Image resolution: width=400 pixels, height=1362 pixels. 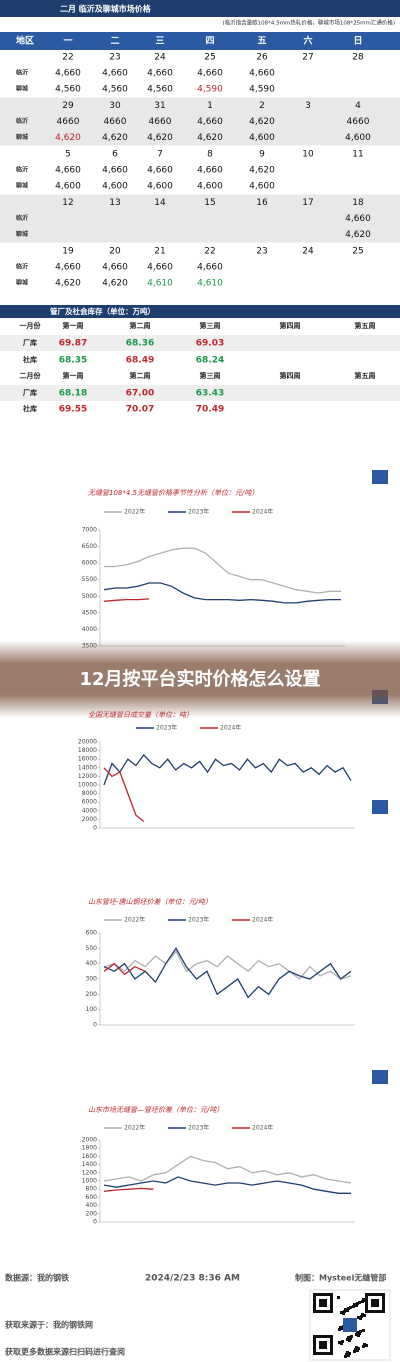 I want to click on banner, so click(x=200, y=679).